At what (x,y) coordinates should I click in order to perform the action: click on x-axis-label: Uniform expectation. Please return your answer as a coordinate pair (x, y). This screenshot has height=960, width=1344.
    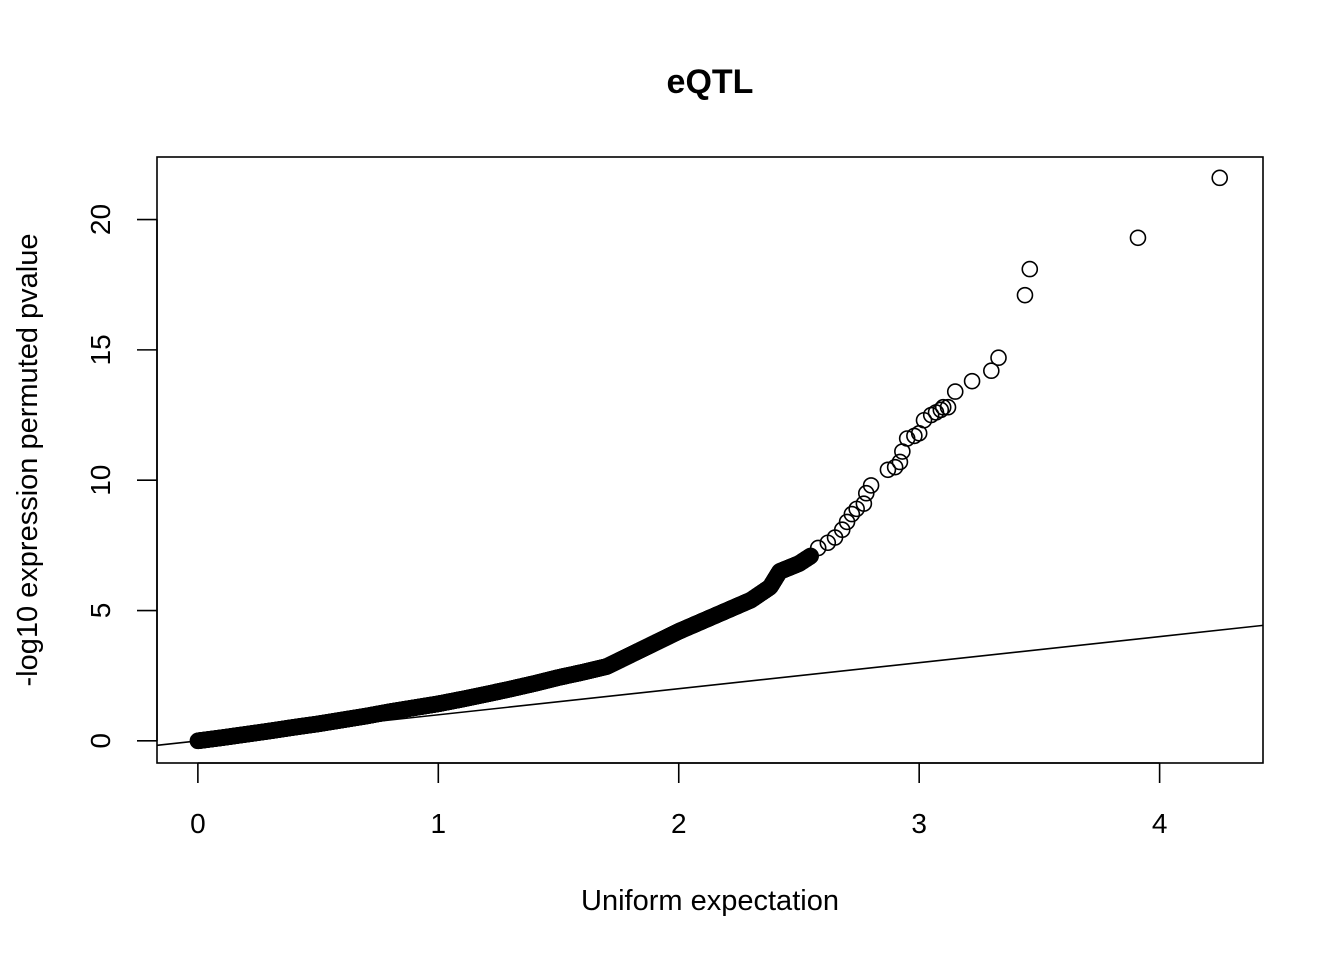
    Looking at the image, I should click on (710, 901).